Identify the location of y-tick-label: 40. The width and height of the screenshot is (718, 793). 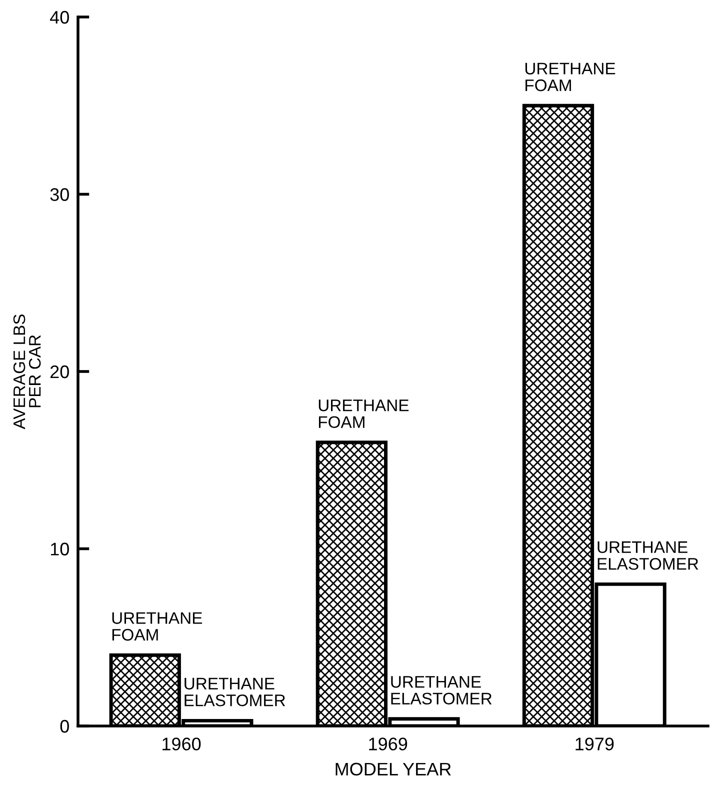
(59, 17).